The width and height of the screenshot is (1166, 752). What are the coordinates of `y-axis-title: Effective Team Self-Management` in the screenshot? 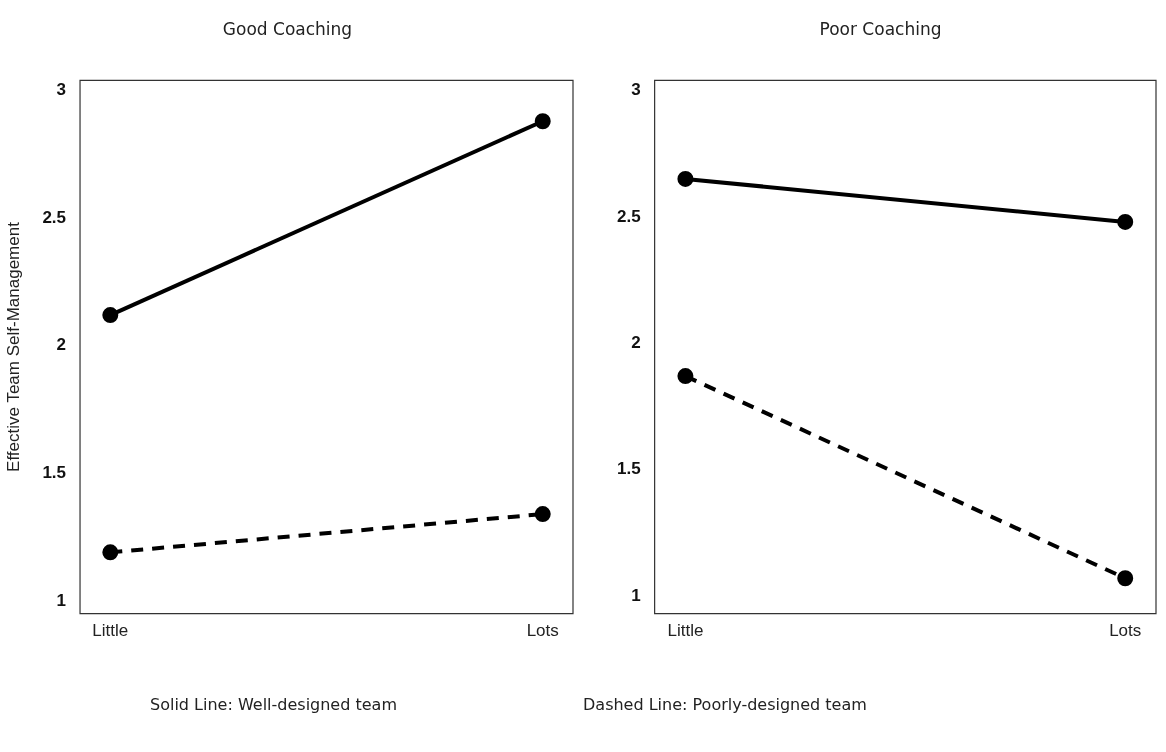 It's located at (13, 346).